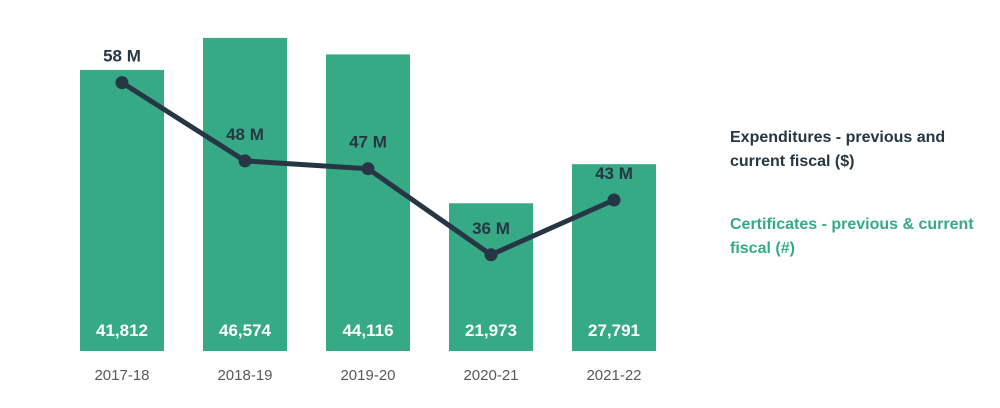 This screenshot has width=1000, height=408. I want to click on line-label-2020-21: 36 M, so click(491, 228).